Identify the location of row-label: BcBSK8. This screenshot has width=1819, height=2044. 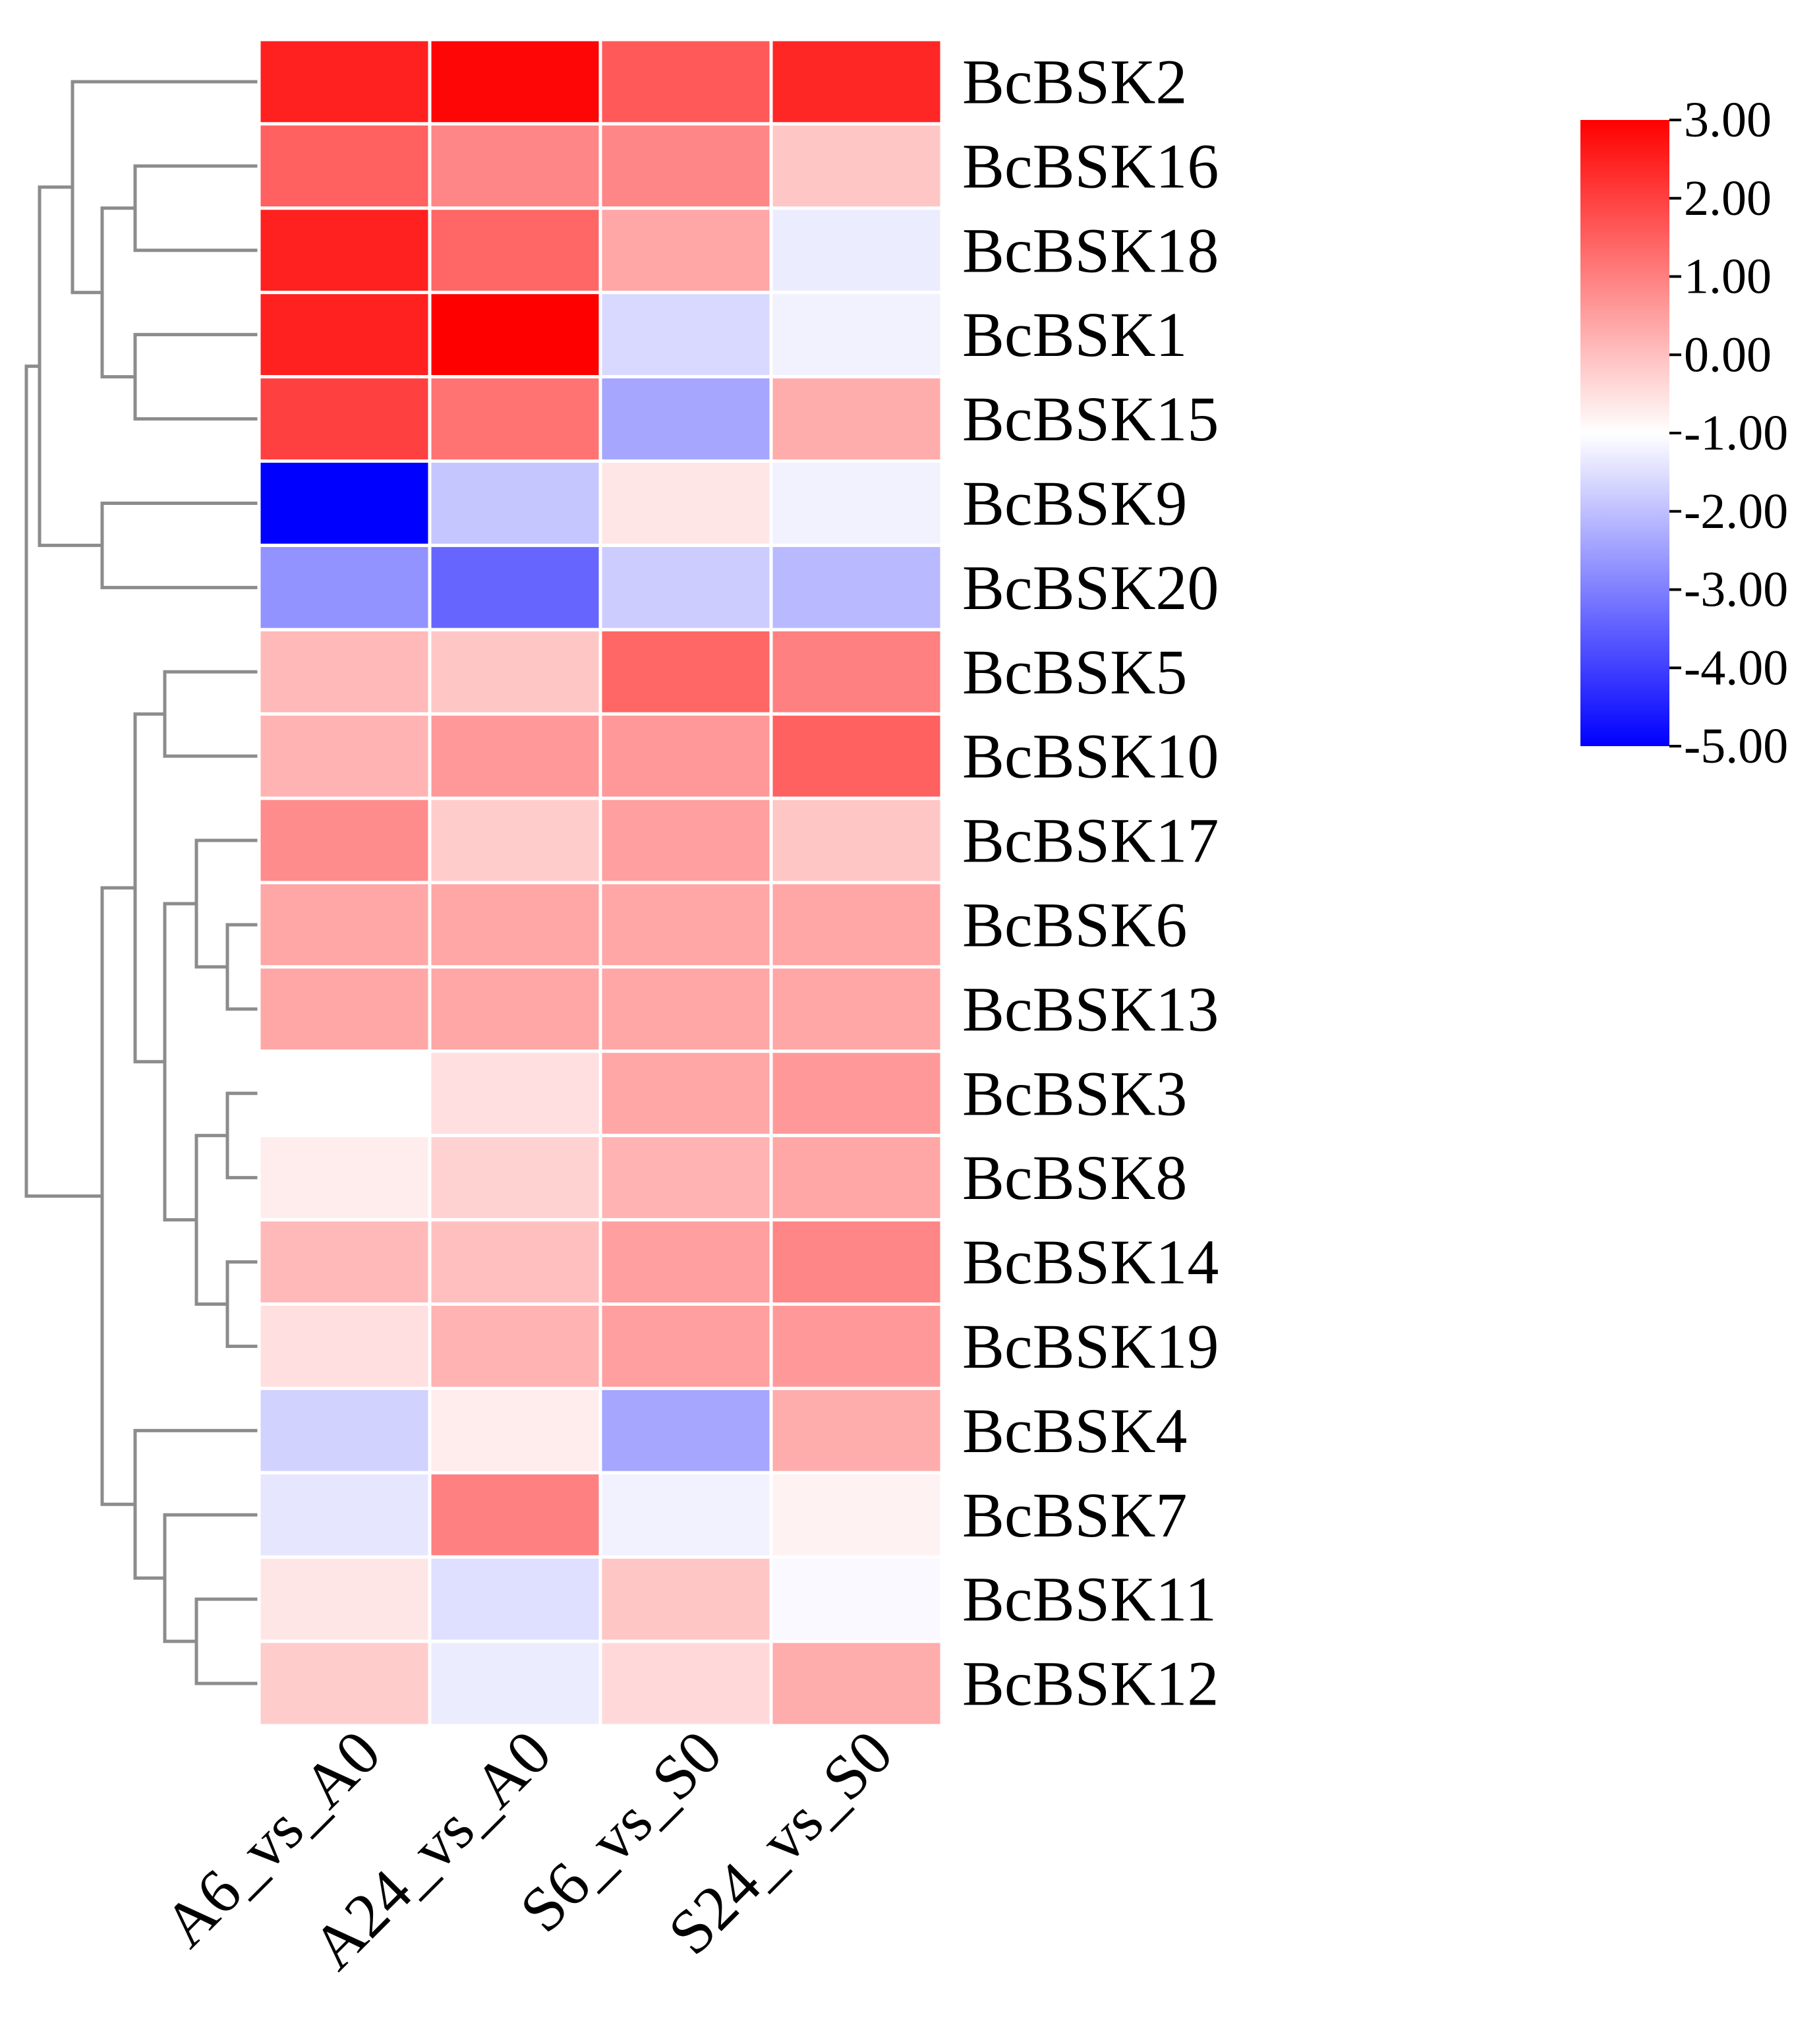
(1074, 1177).